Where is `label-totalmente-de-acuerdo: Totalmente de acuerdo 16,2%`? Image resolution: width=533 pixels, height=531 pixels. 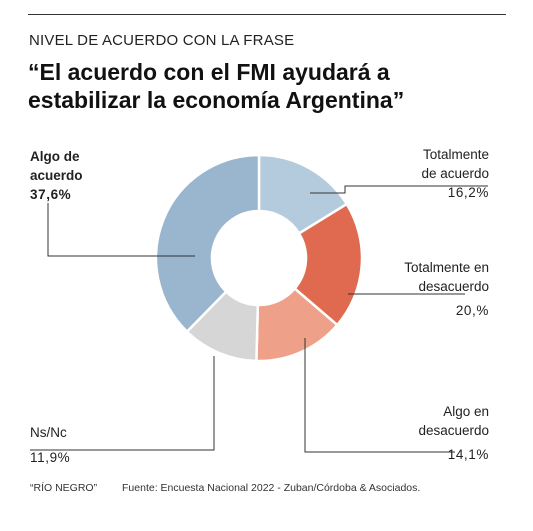
label-totalmente-de-acuerdo: Totalmente de acuerdo 16,2% is located at coordinates (455, 173).